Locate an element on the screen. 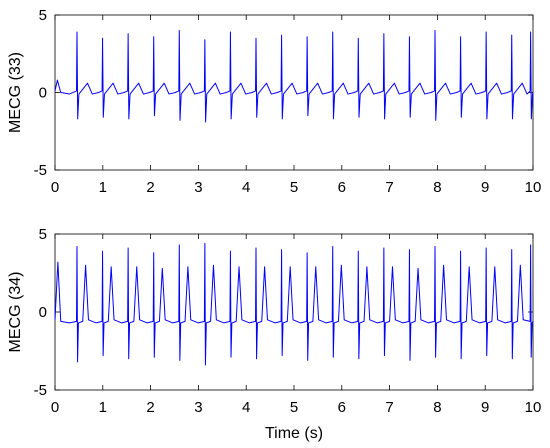 The image size is (550, 448). x-axis-label: Time (s) is located at coordinates (294, 433).